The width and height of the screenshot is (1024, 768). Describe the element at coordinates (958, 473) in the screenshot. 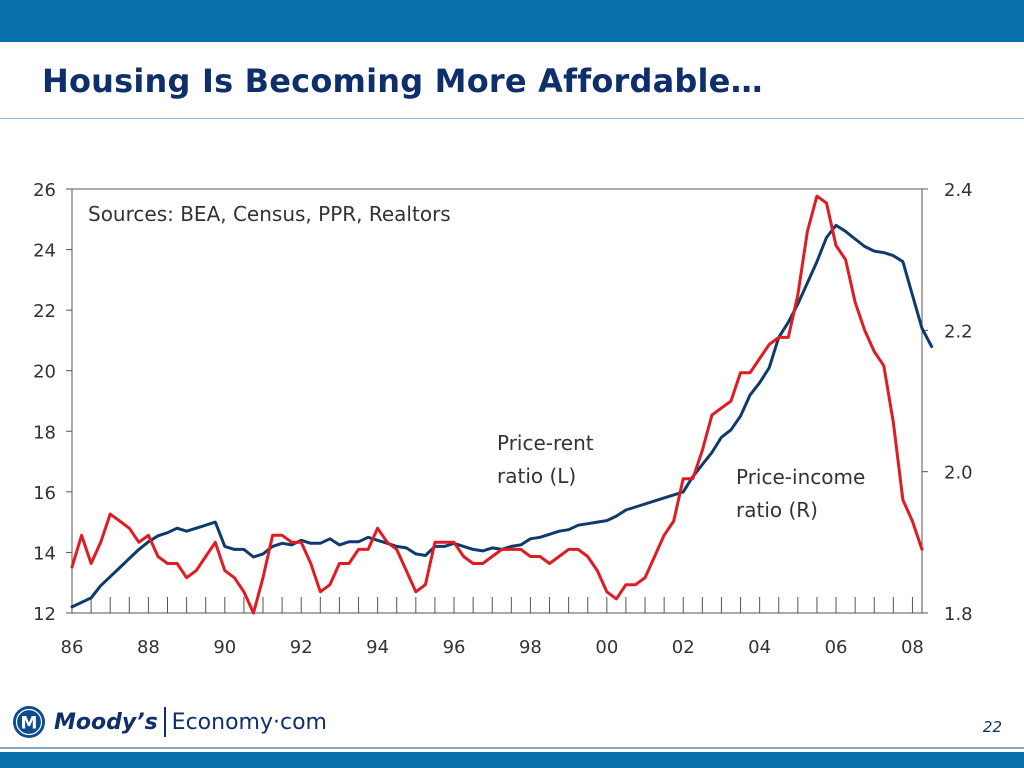

I see `y-right-tick-label: 2.0` at that location.